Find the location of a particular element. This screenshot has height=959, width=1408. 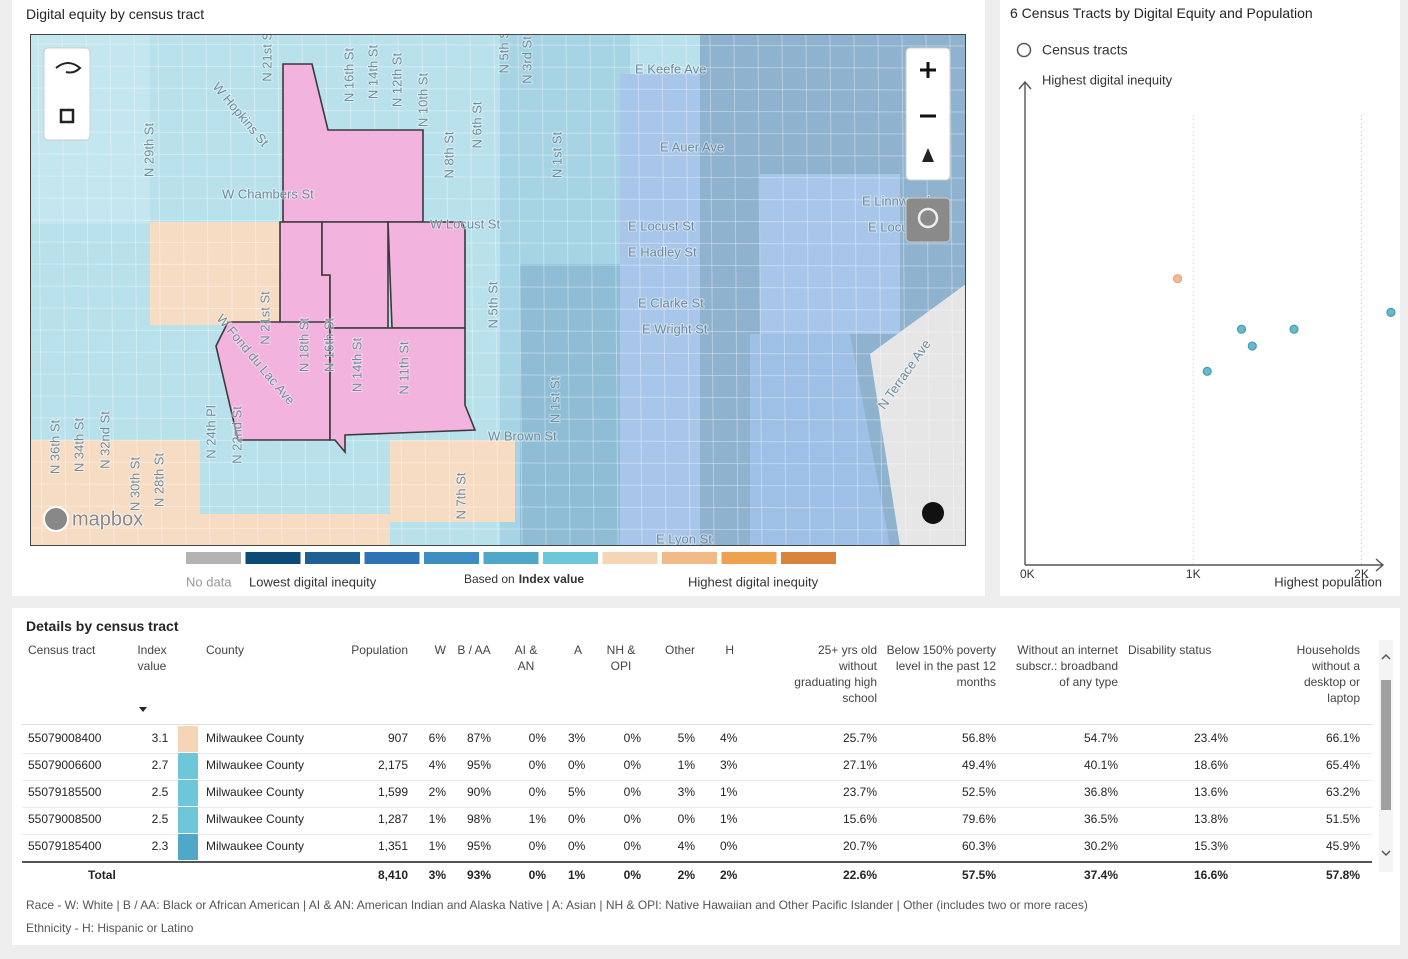

street-label: E Auer Ave is located at coordinates (692, 146).